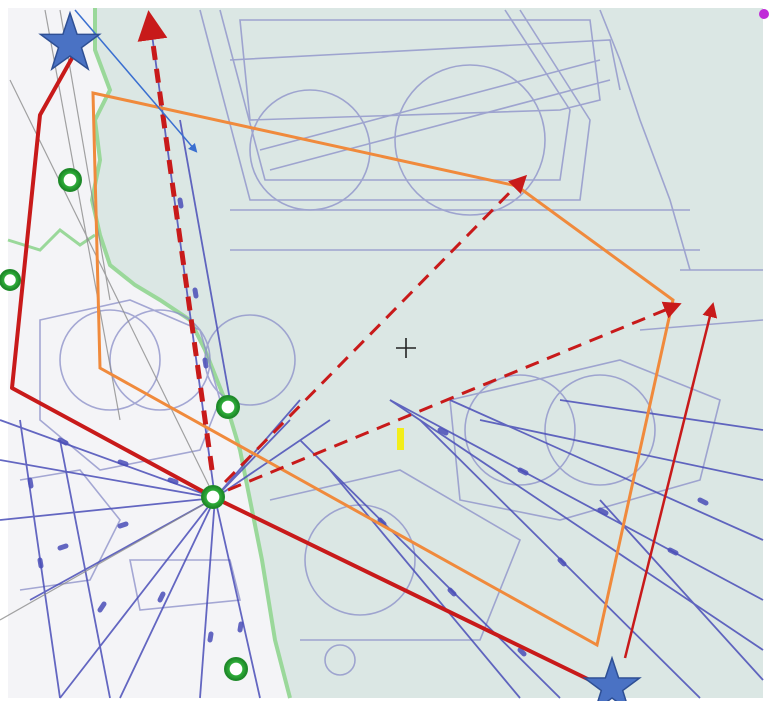  I want to click on red-route-arrow-ne, so click(670, 480).